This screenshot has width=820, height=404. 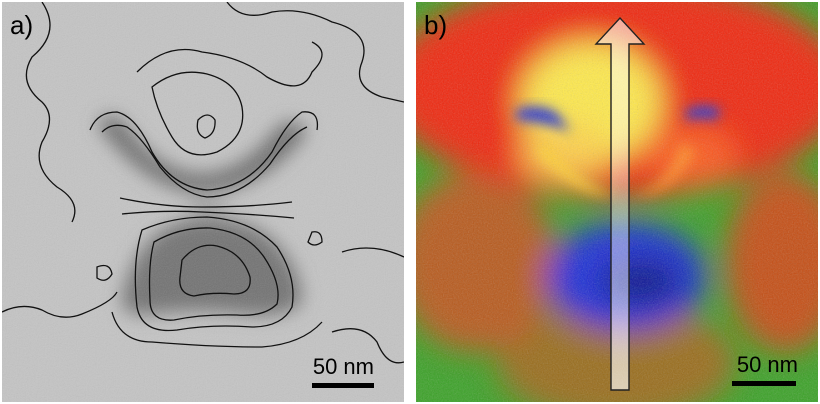 I want to click on panel-a-scale-bar, so click(x=343, y=385).